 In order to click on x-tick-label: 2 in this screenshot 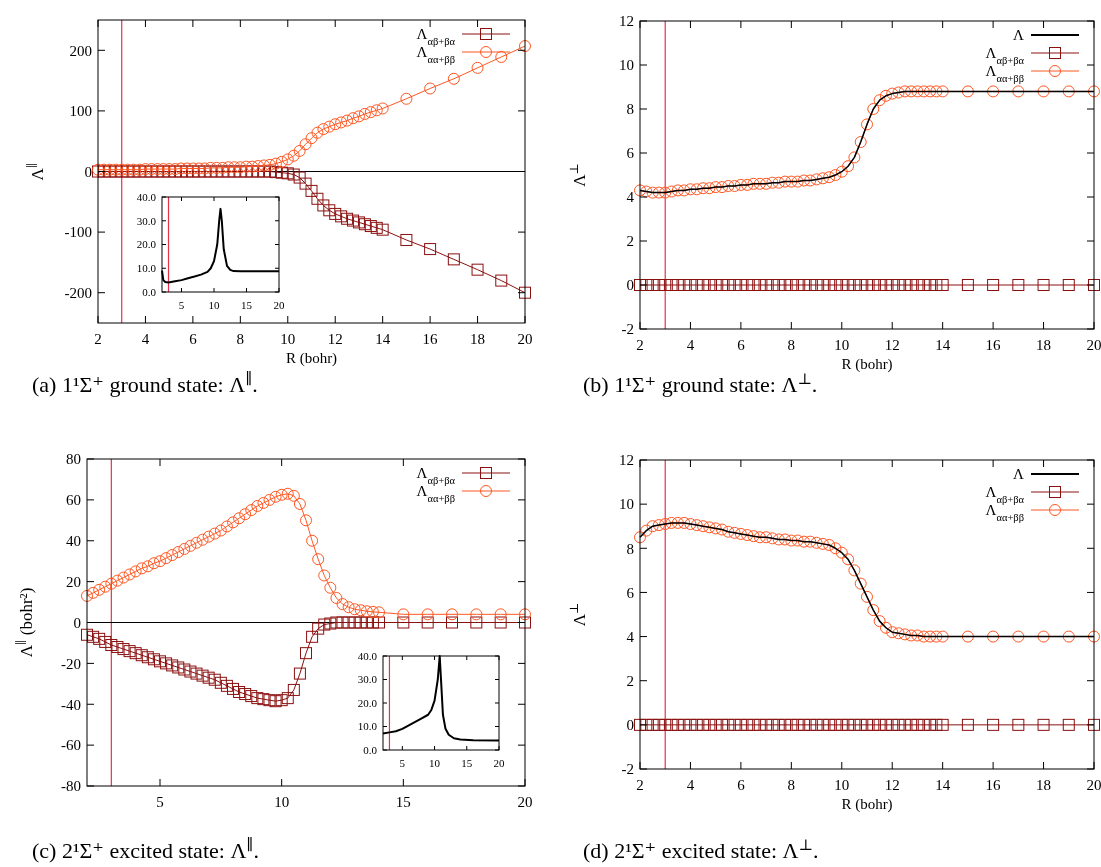, I will do `click(98, 339)`.